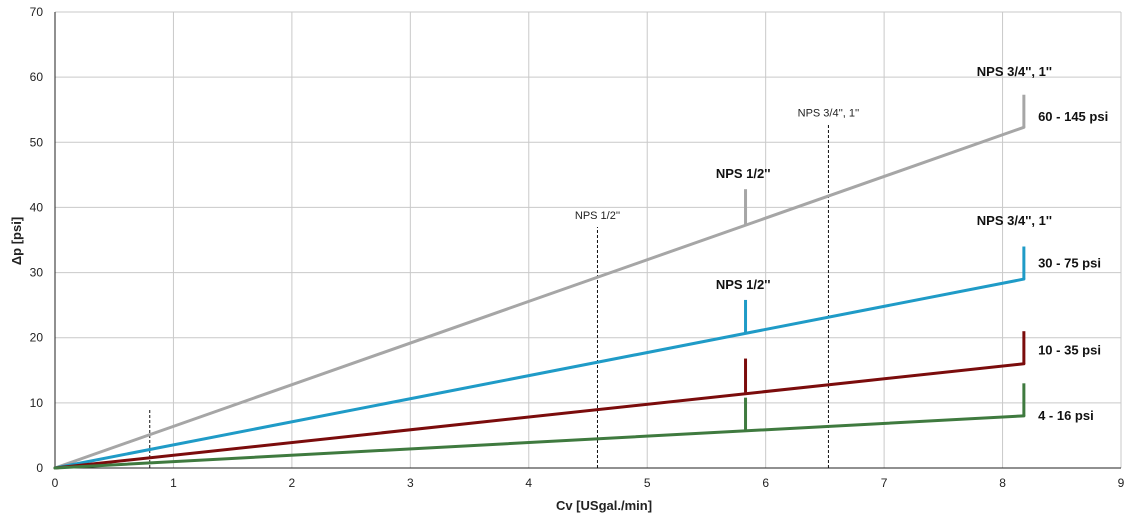  What do you see at coordinates (16, 241) in the screenshot?
I see `y-axis-title: Δp [psi]` at bounding box center [16, 241].